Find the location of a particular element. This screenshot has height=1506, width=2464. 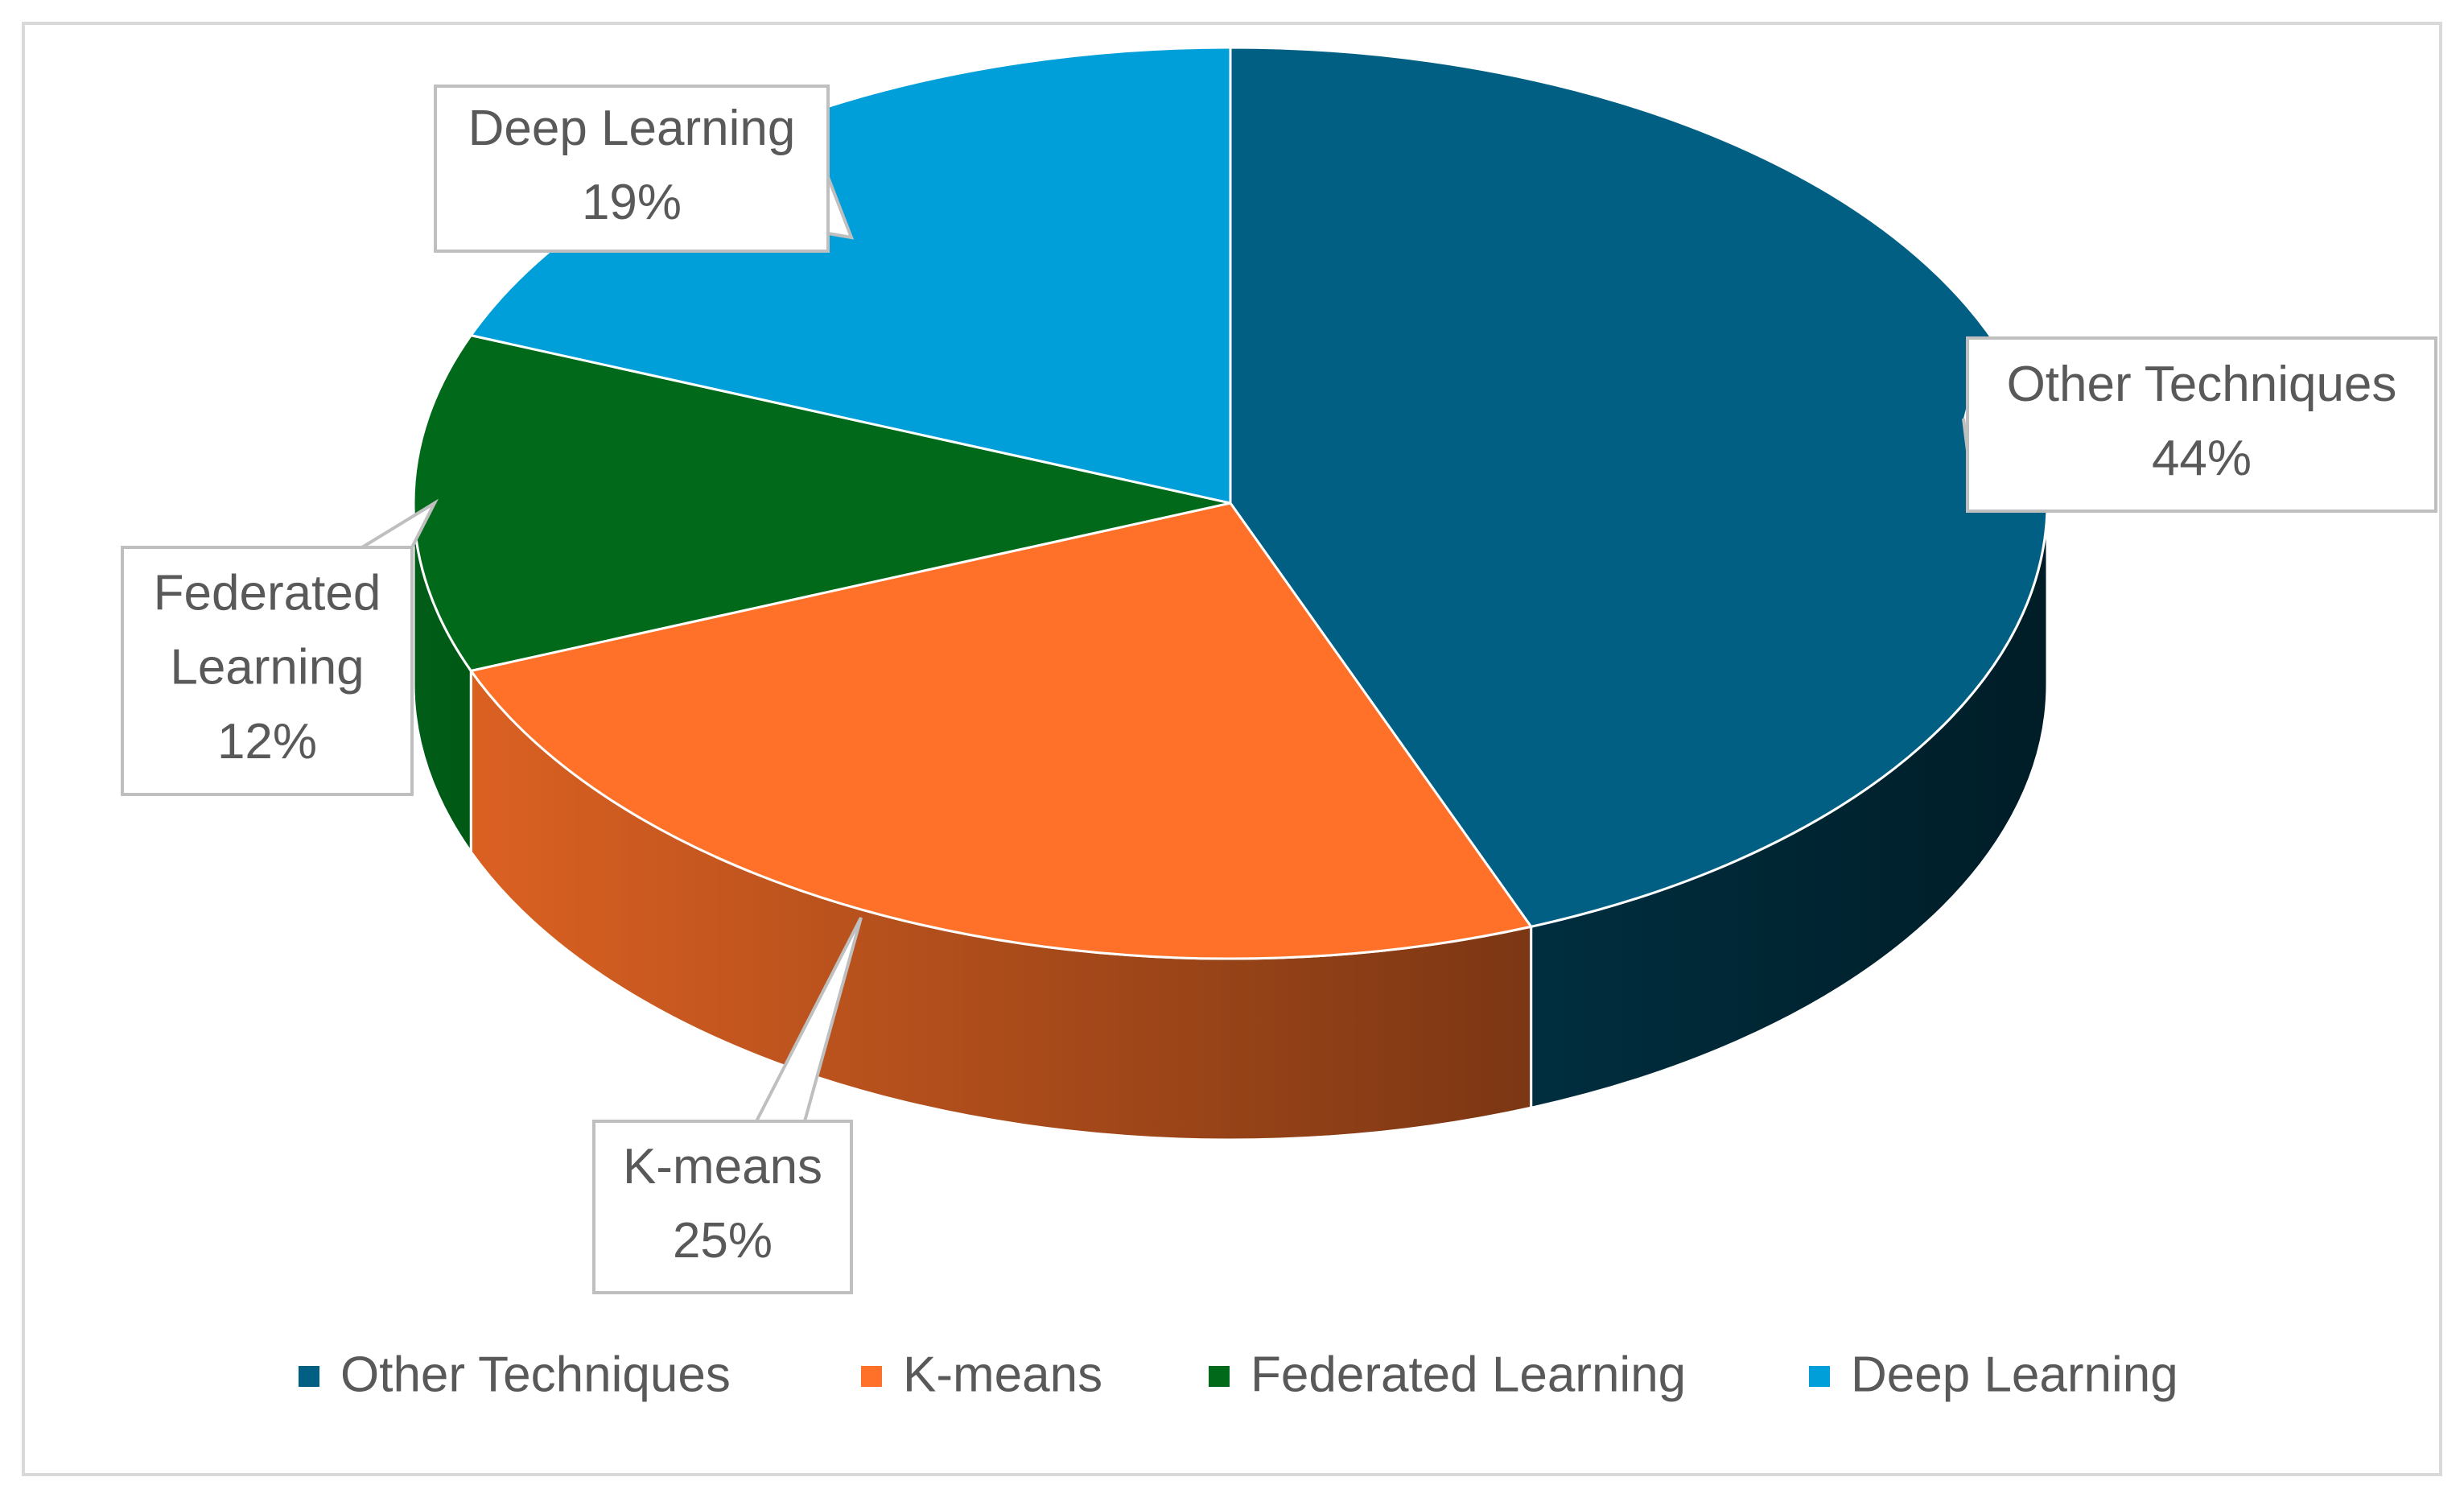

data-label-value: 44% is located at coordinates (2202, 459).